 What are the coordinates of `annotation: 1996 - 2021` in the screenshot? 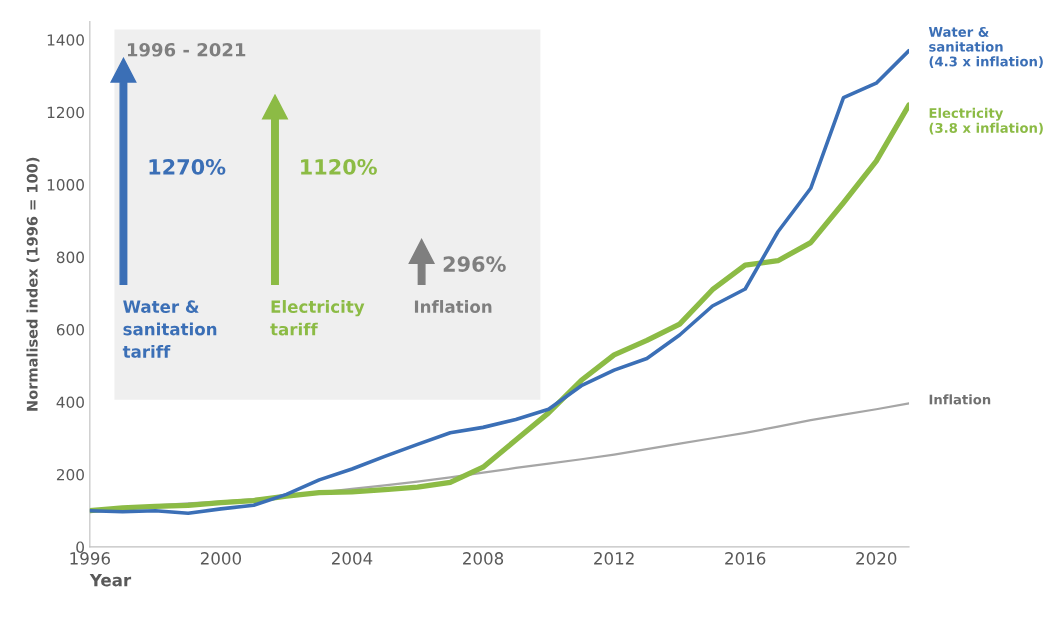 It's located at (186, 49).